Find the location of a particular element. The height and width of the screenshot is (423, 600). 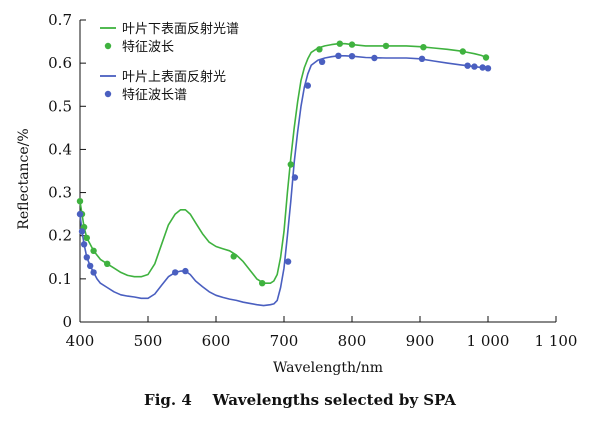

x-tick-label: 1 000 is located at coordinates (488, 341).